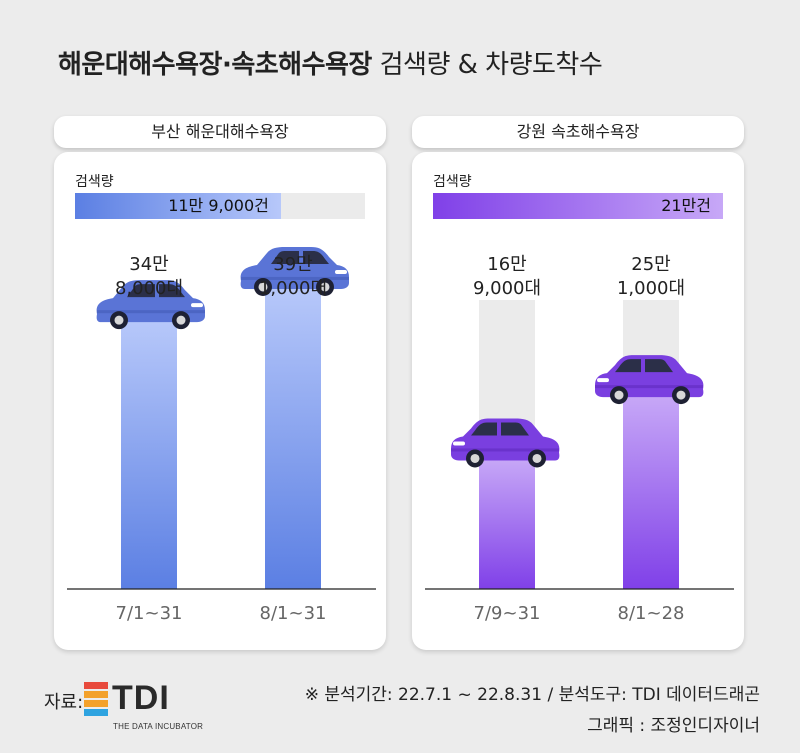 The height and width of the screenshot is (753, 800). I want to click on search-bar-sokcho: 21만건, so click(578, 206).